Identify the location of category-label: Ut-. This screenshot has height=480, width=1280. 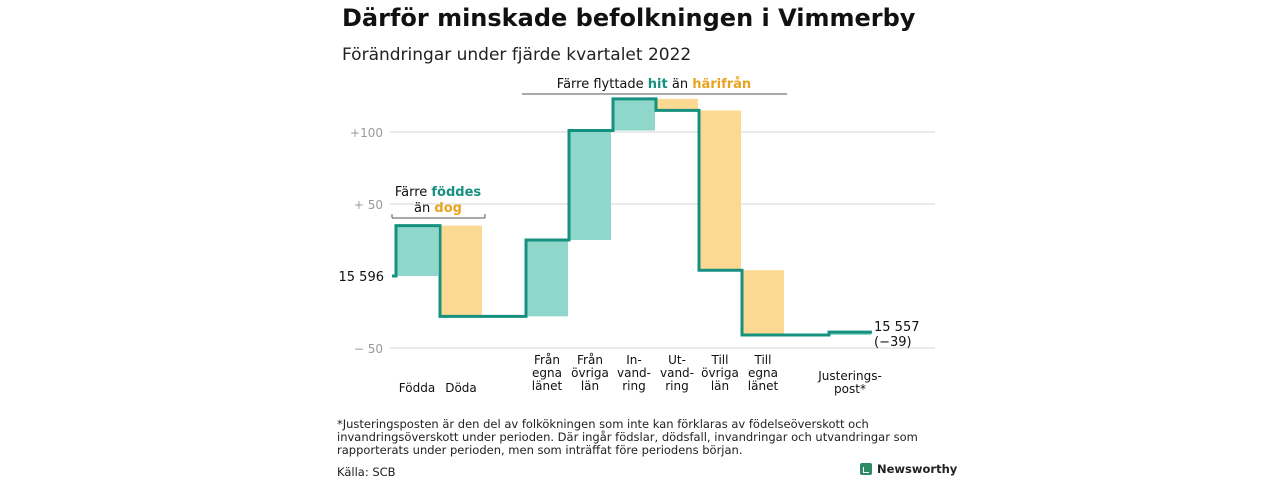
(677, 360).